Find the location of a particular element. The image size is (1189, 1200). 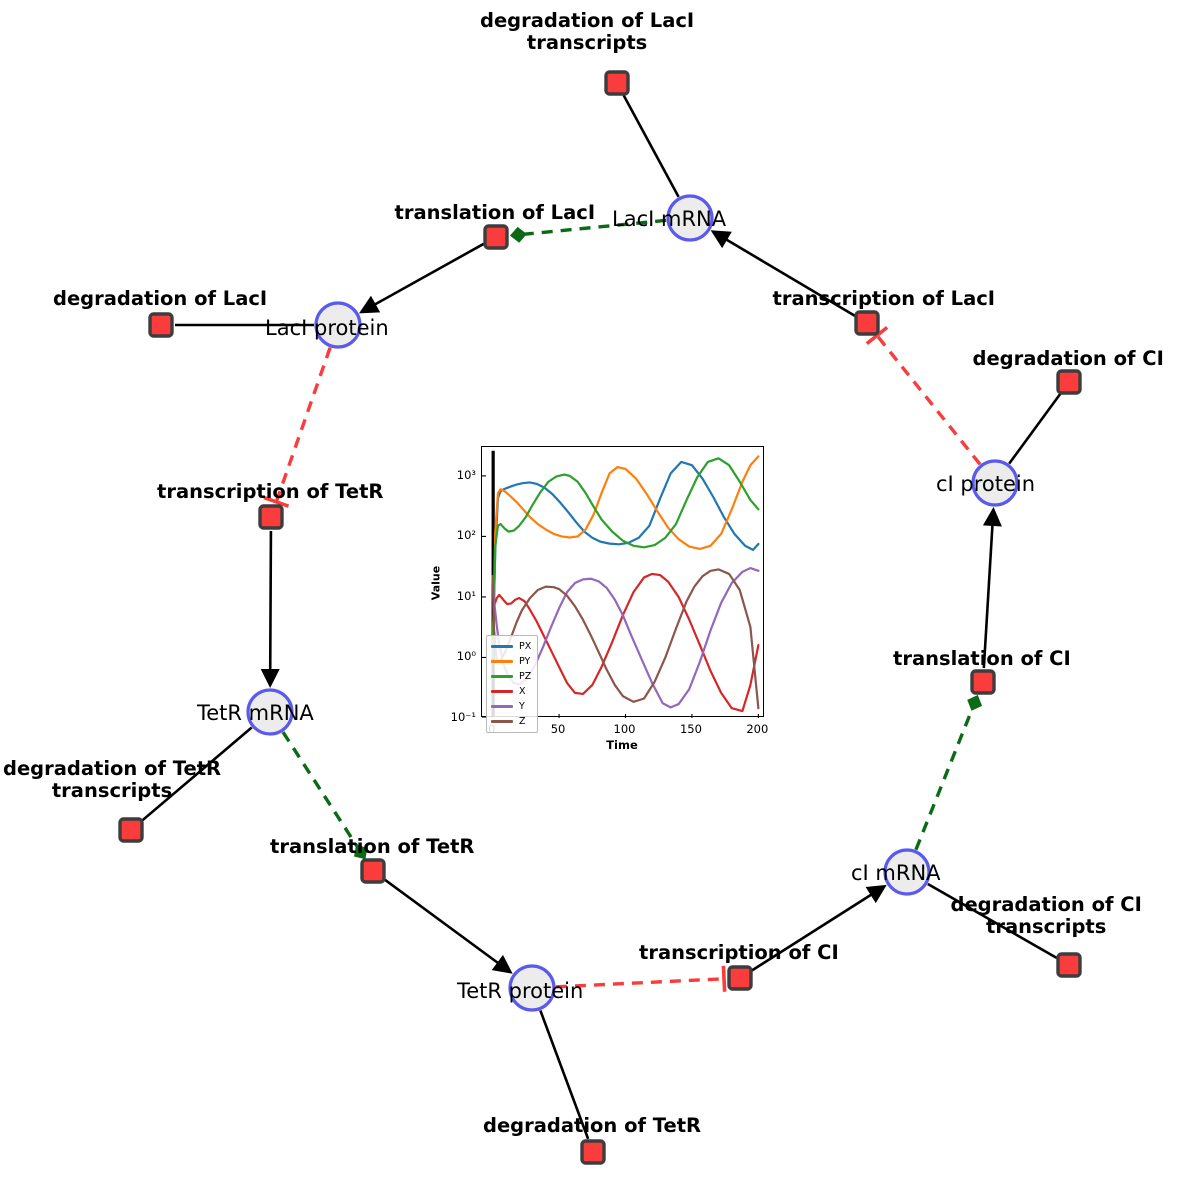

species-label-laci_mrna: LacI mRNA is located at coordinates (669, 219).